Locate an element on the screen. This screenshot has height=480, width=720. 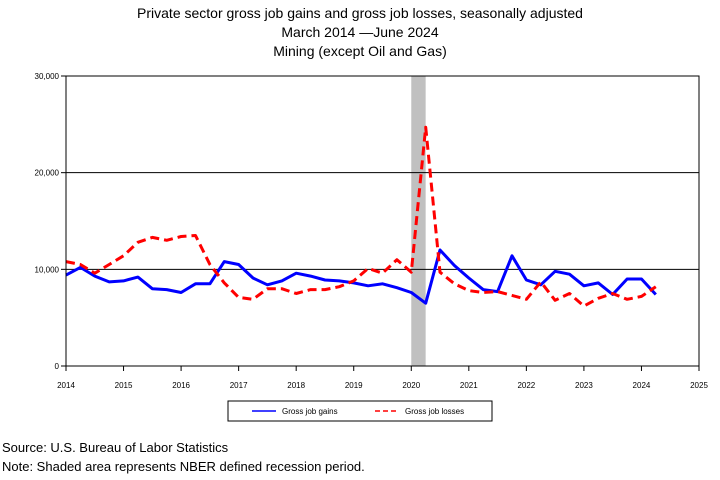
recession-band is located at coordinates (418, 221).